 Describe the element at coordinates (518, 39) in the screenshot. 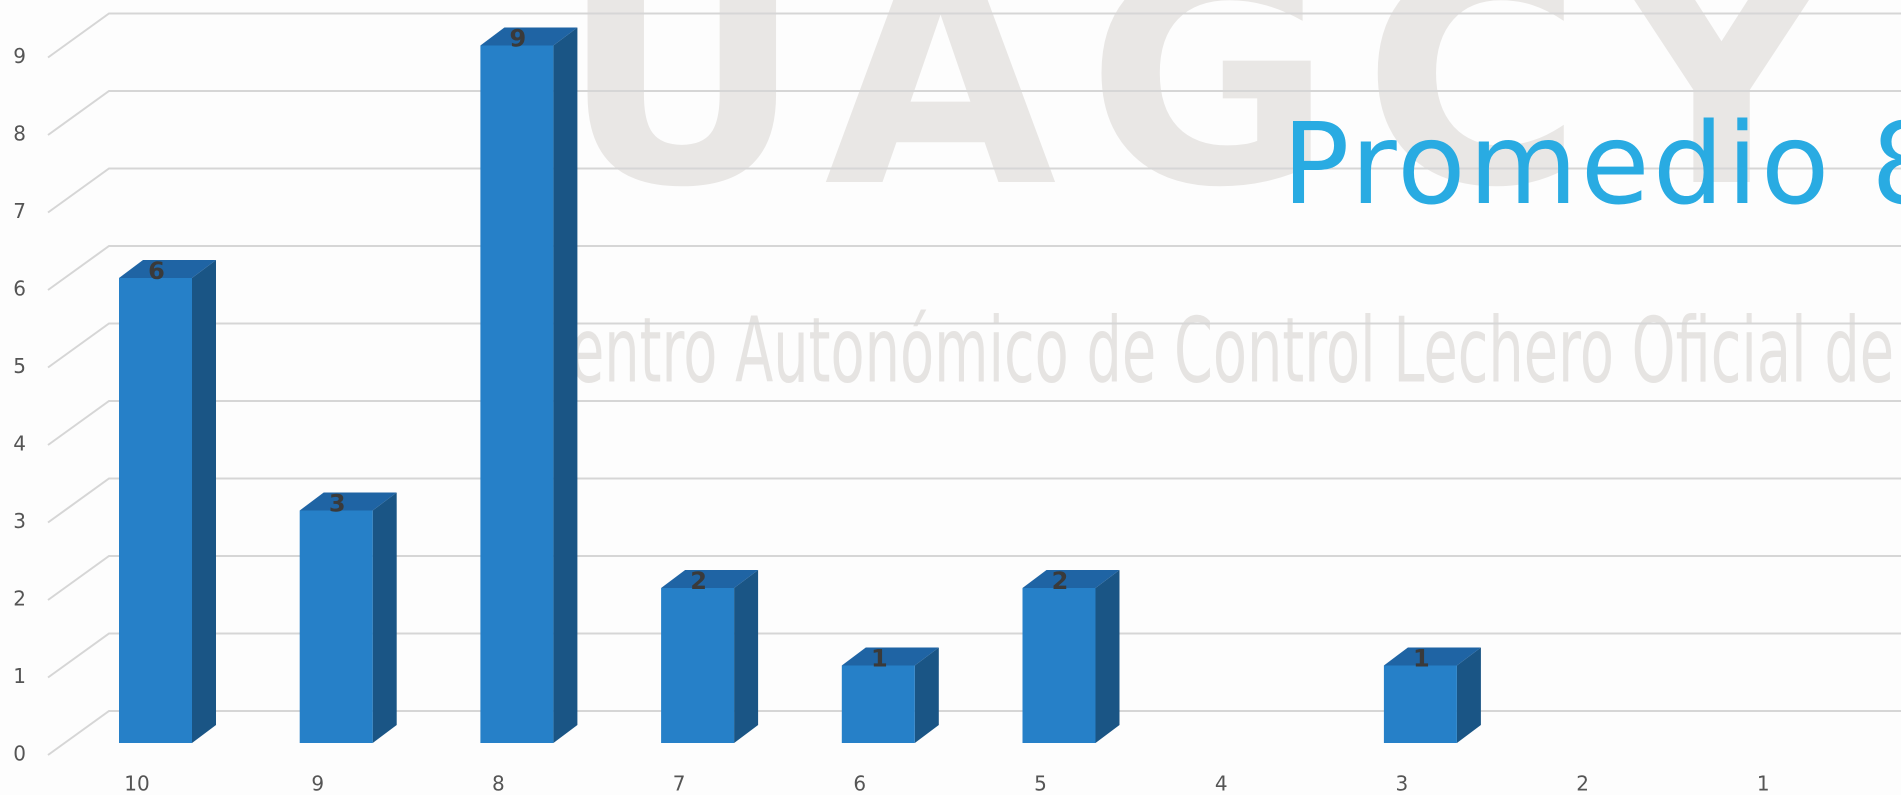

I see `value-label: 9` at that location.